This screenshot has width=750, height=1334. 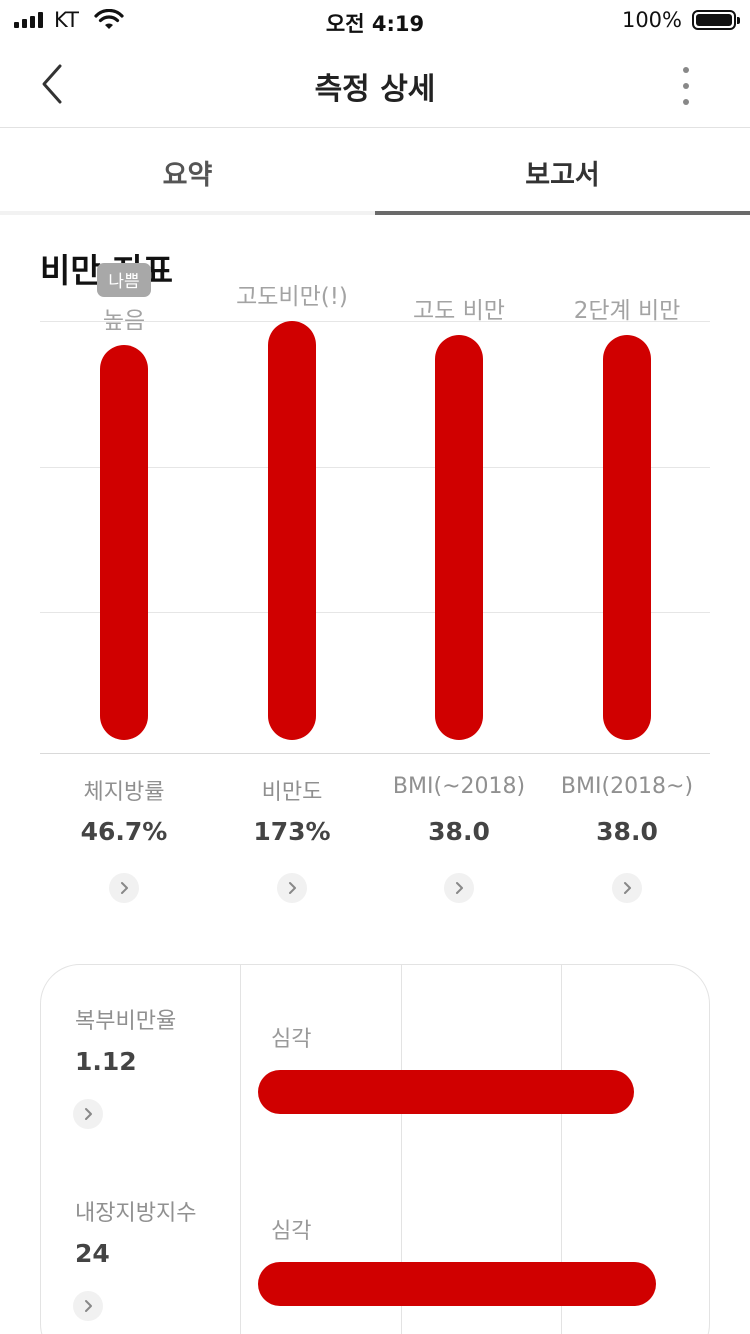 What do you see at coordinates (686, 70) in the screenshot?
I see `more-vertical-icon` at bounding box center [686, 70].